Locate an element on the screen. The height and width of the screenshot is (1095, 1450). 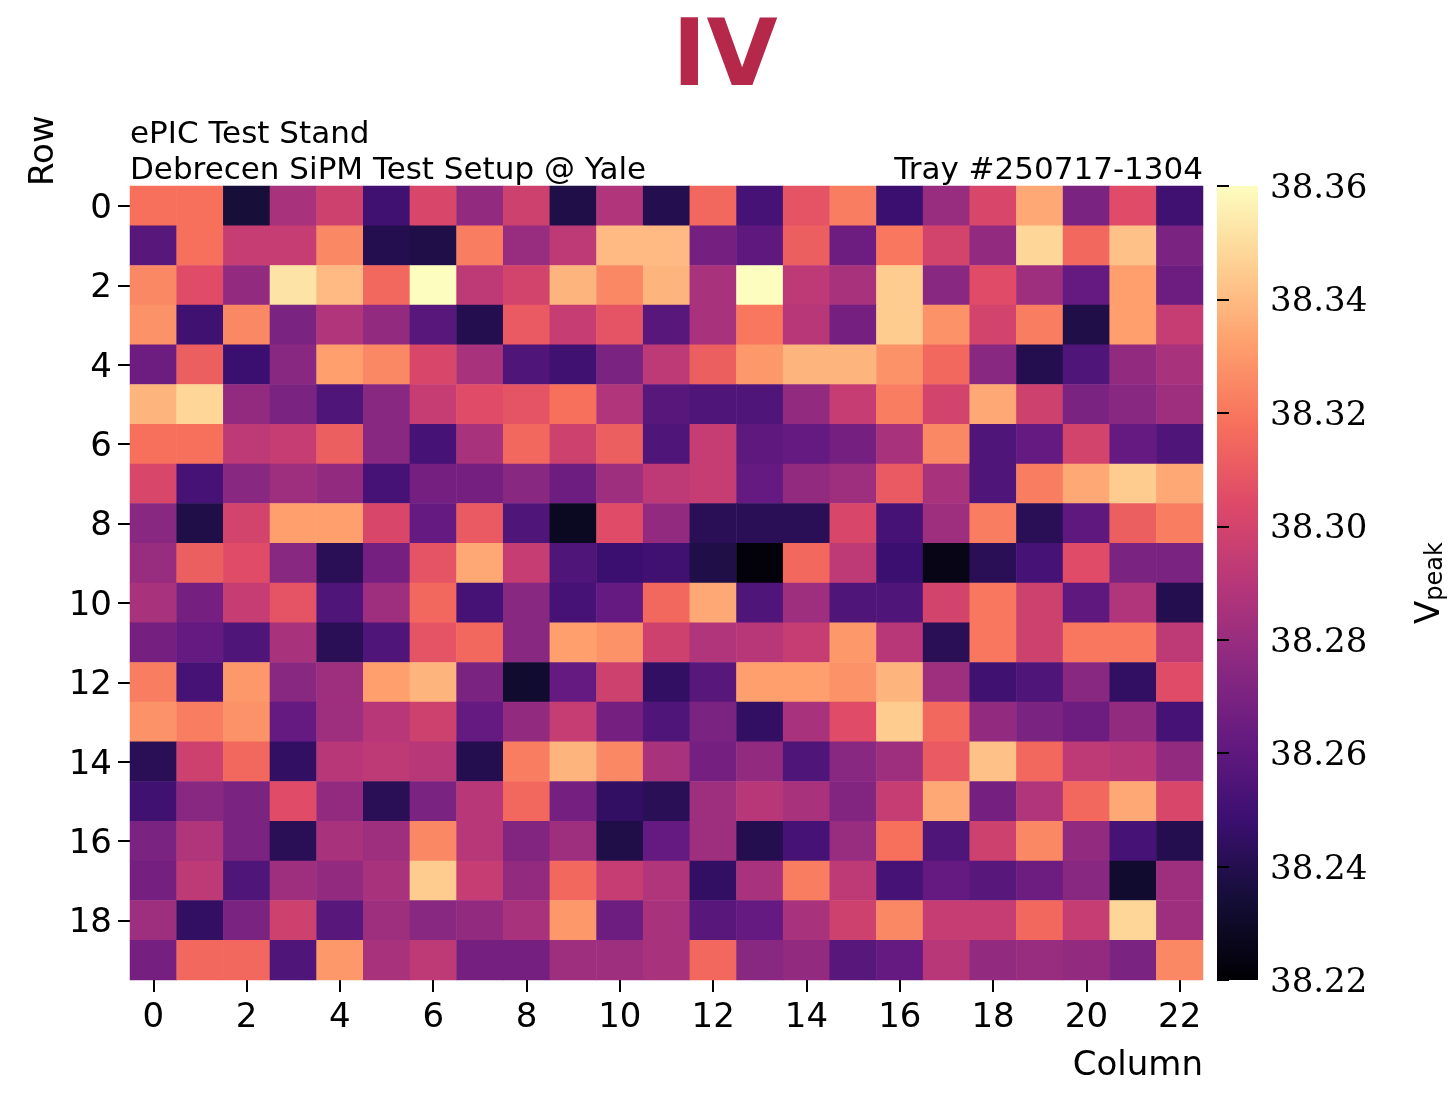
y-tick-label: 10 is located at coordinates (90, 602).